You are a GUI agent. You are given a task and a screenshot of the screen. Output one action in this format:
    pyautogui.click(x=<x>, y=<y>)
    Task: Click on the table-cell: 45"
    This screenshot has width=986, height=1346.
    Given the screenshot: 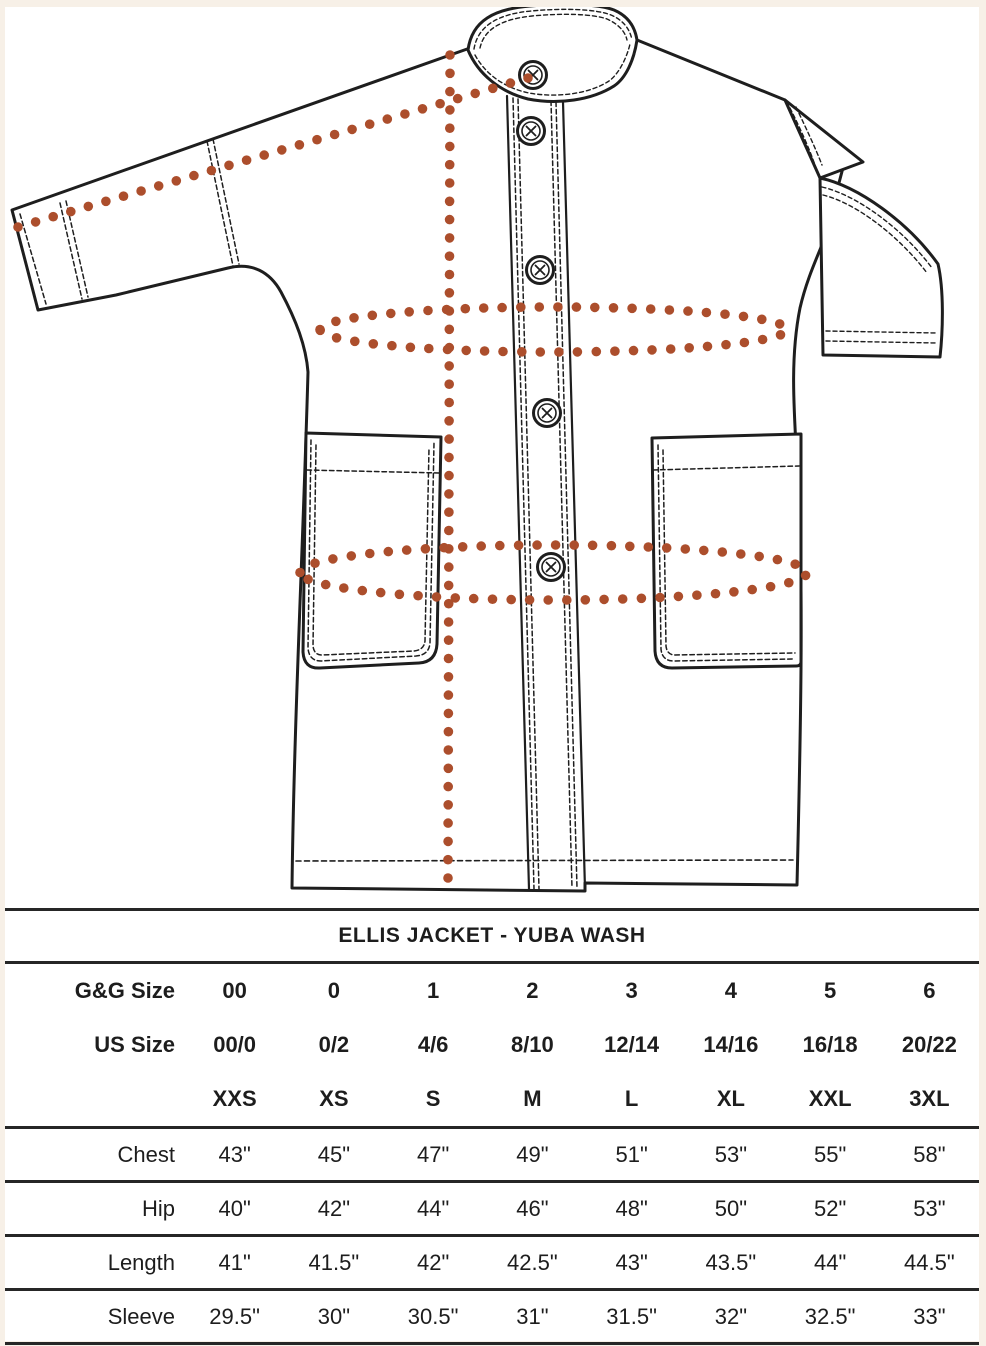 What is the action you would take?
    pyautogui.click(x=334, y=1154)
    